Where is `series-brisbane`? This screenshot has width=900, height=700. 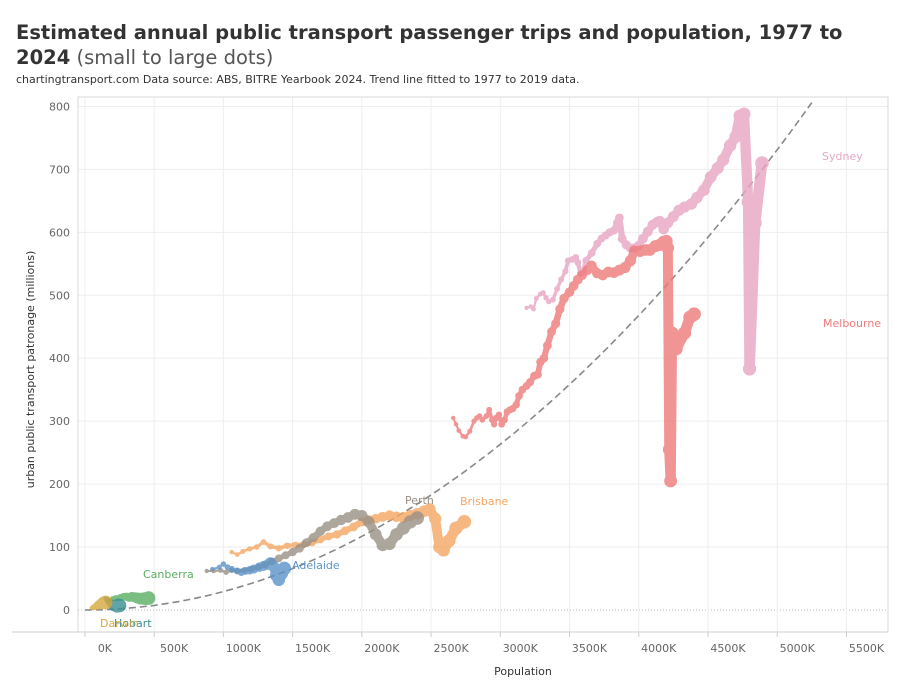
series-brisbane is located at coordinates (350, 530).